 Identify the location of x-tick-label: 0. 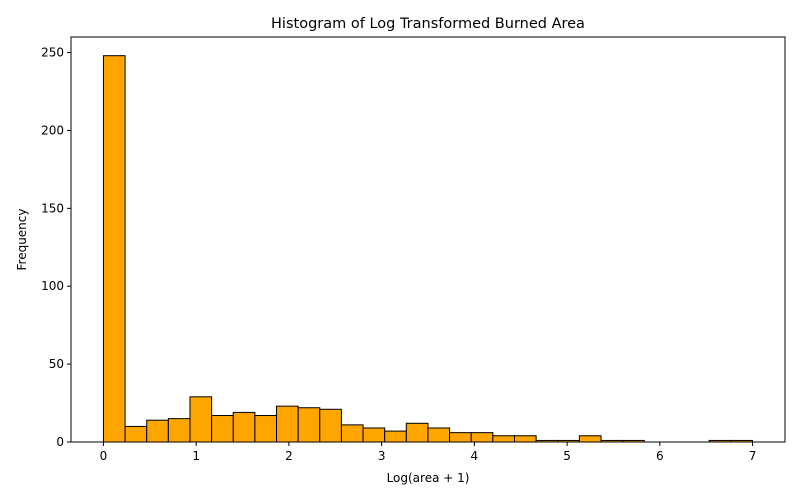
(104, 456).